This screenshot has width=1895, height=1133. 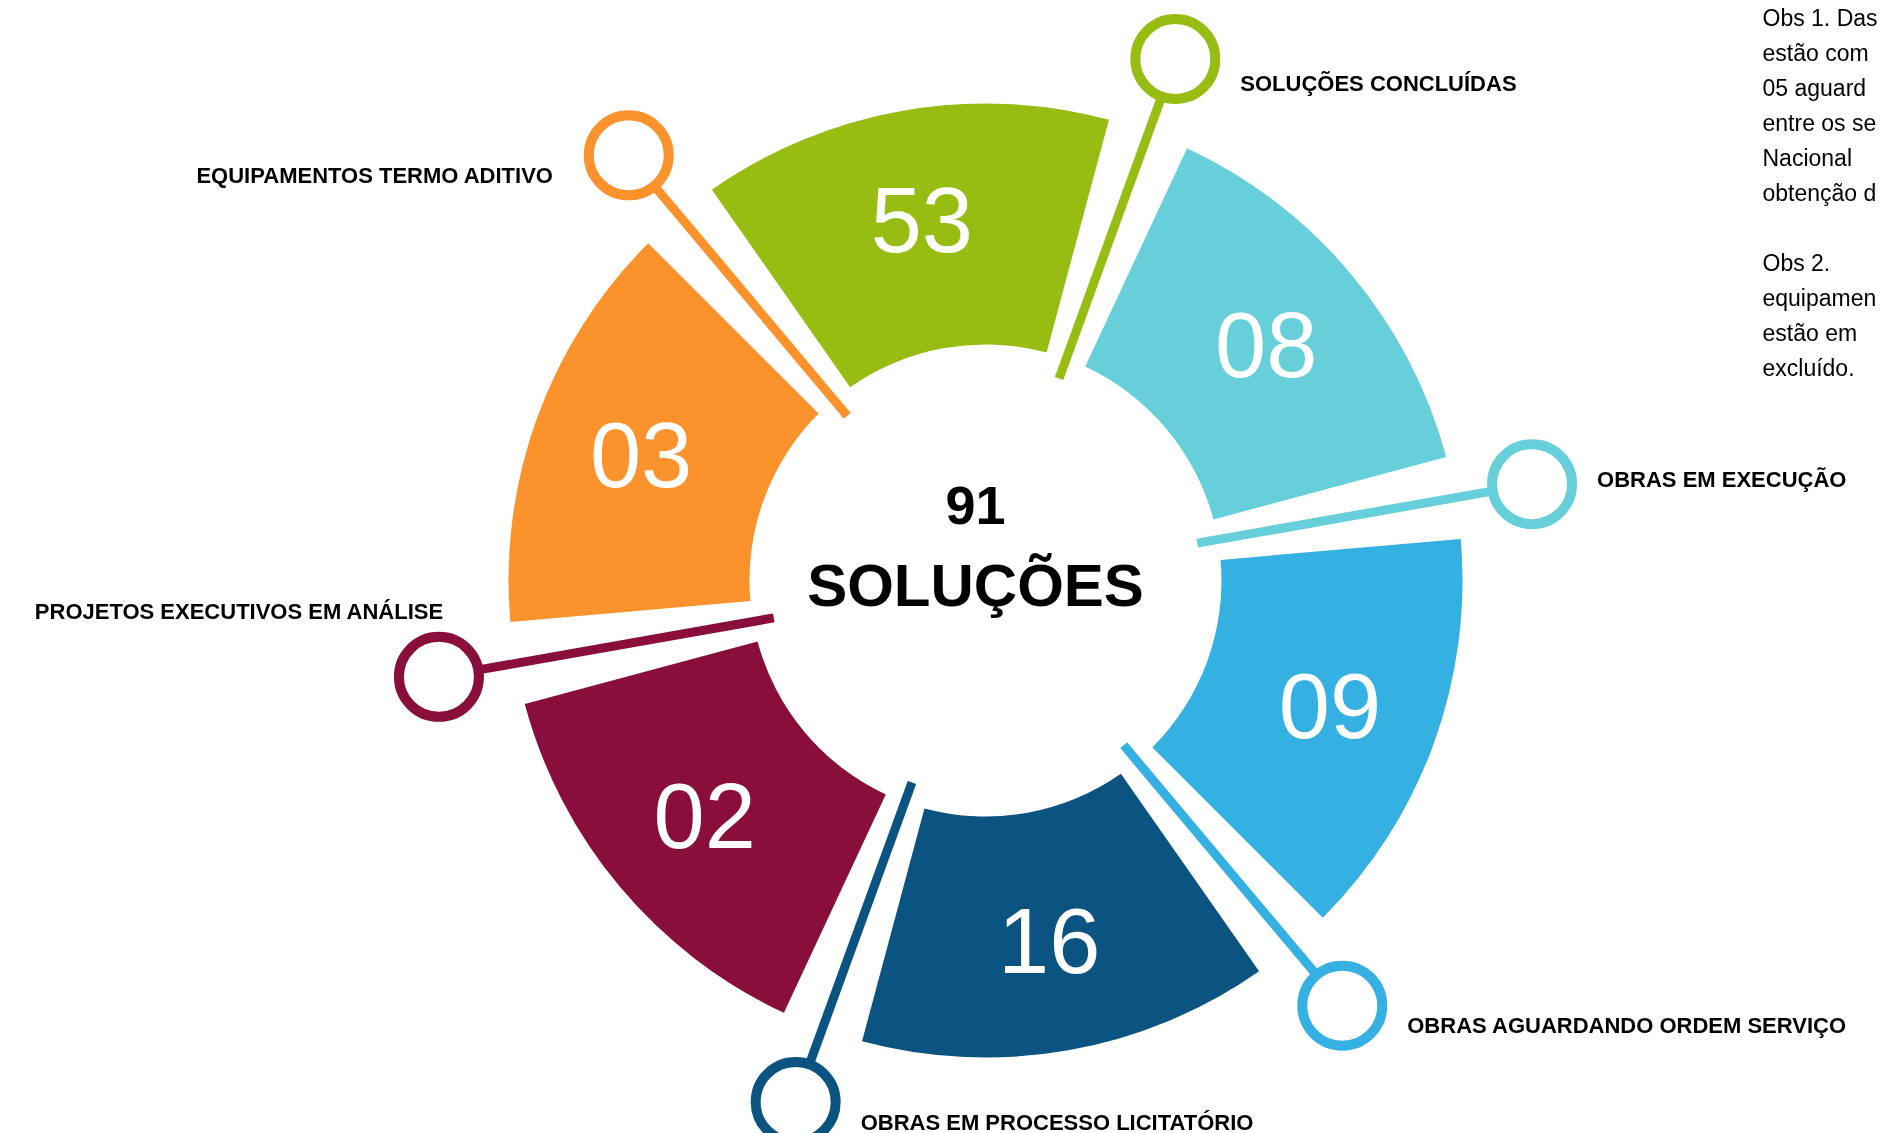 I want to click on text: equipamen, so click(x=1819, y=297).